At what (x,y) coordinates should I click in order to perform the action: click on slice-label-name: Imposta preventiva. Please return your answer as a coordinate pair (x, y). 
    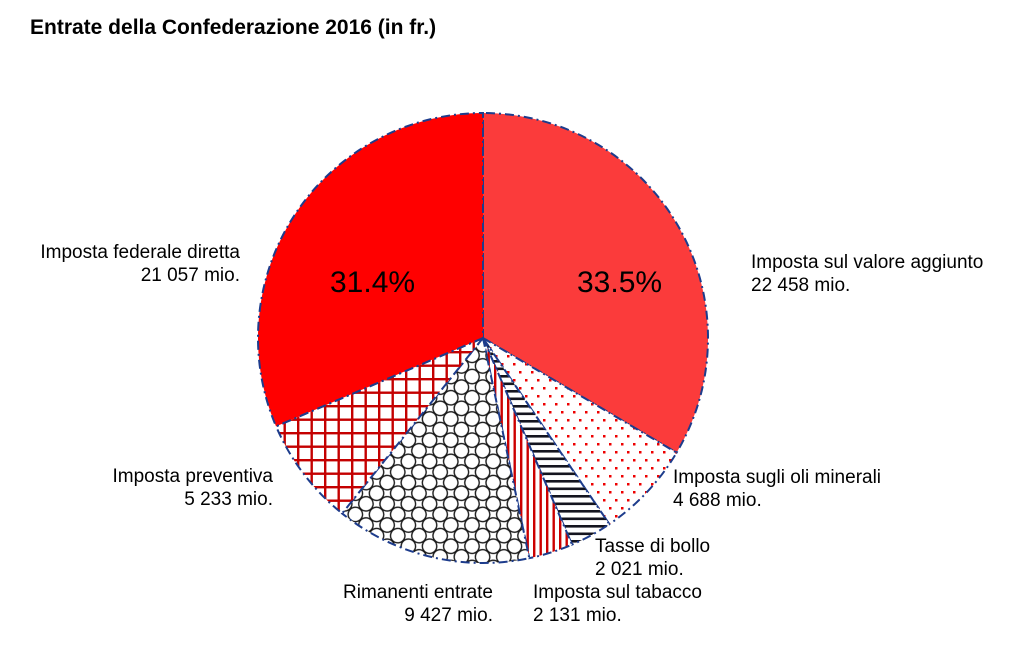
    Looking at the image, I should click on (192, 476).